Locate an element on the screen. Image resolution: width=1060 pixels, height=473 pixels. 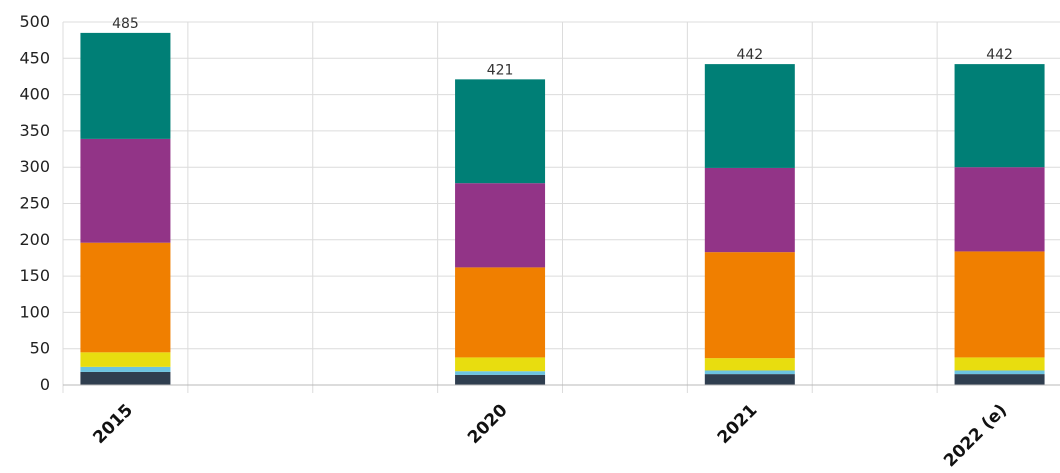
y-tick-label: 450 is located at coordinates (34, 57).